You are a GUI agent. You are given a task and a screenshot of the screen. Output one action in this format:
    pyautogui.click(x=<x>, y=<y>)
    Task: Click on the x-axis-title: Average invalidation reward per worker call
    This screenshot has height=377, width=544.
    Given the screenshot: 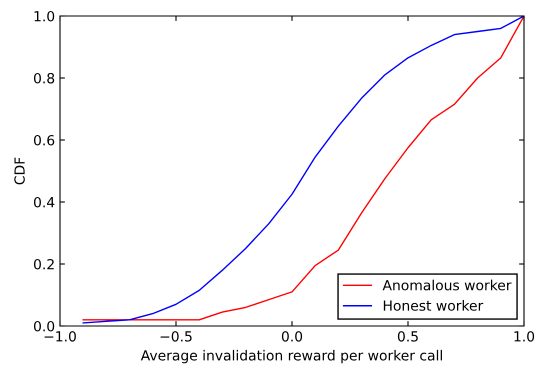 What is the action you would take?
    pyautogui.click(x=291, y=357)
    